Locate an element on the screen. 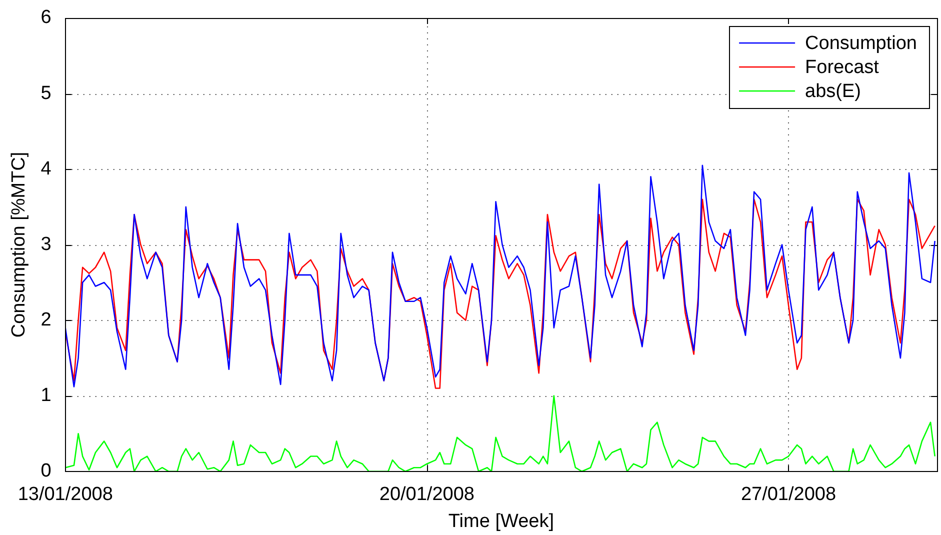  y-tick-label: 0 is located at coordinates (46, 471).